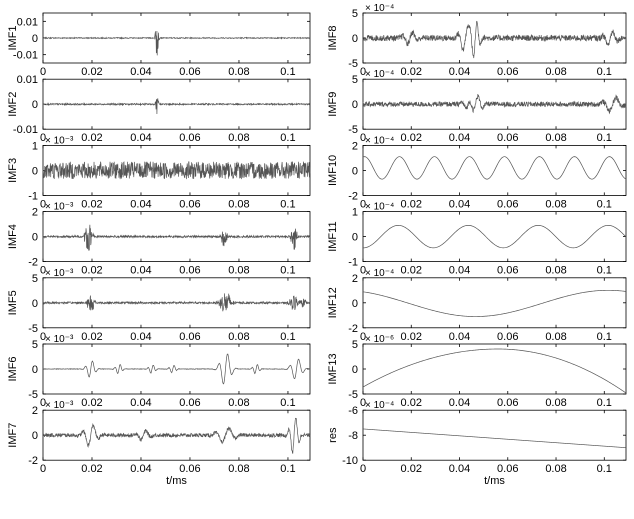  What do you see at coordinates (355, 279) in the screenshot?
I see `y-tick-label: 2` at bounding box center [355, 279].